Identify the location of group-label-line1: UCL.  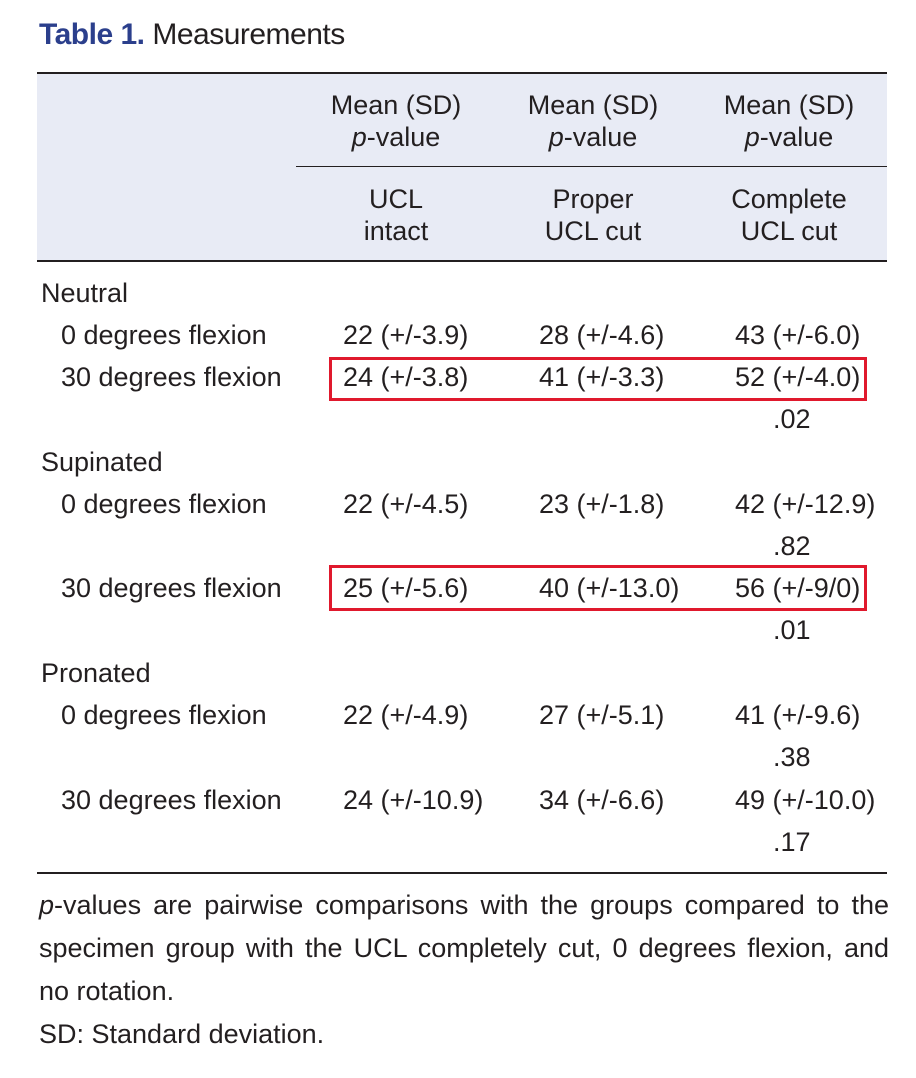
(395, 199).